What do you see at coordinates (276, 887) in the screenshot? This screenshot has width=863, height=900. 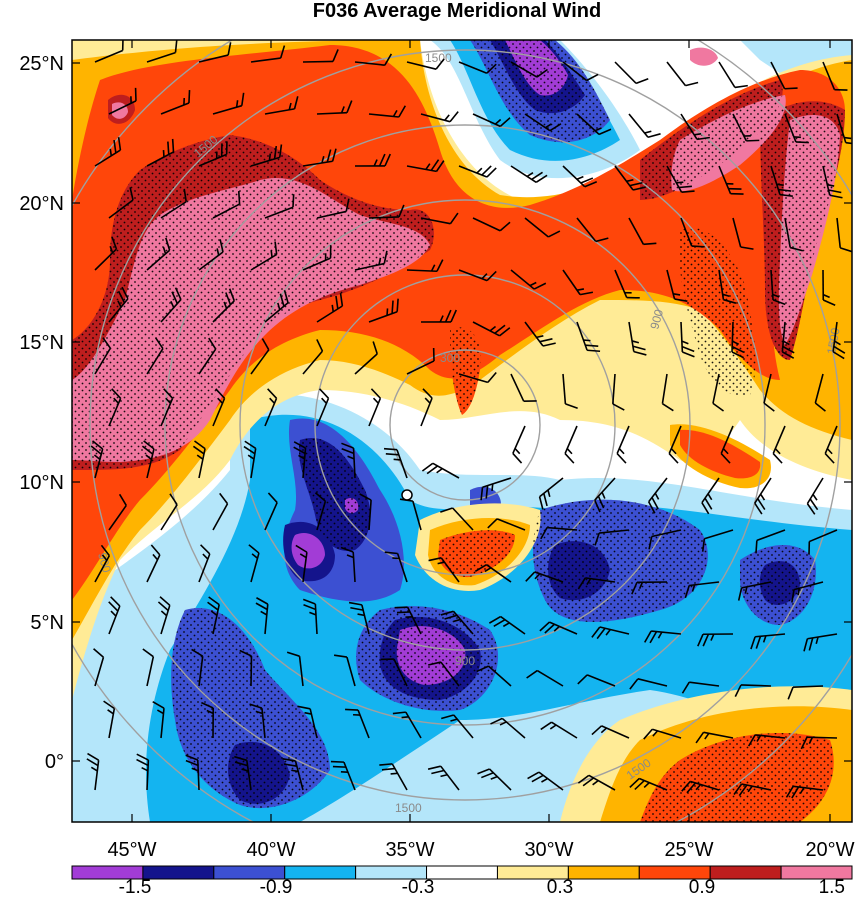 I see `colorbar-label-neg0-9: -0.9` at bounding box center [276, 887].